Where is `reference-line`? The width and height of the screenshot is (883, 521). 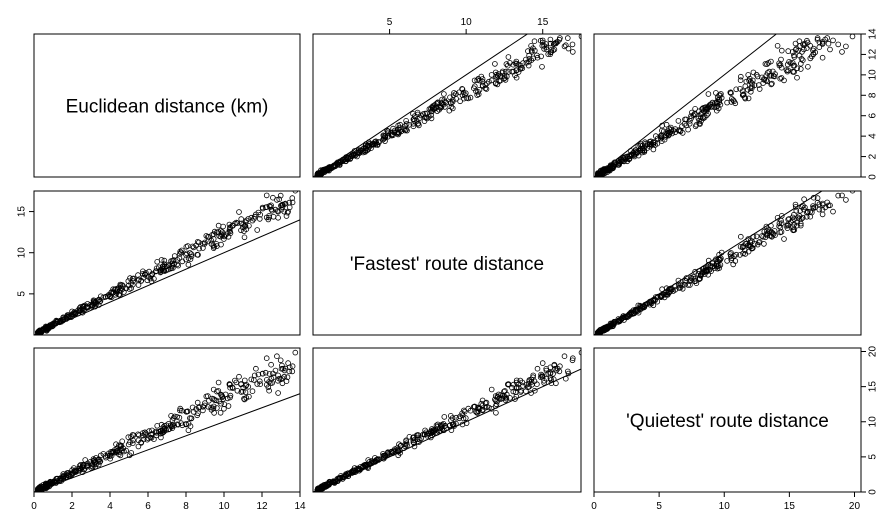
reference-line is located at coordinates (167, 442).